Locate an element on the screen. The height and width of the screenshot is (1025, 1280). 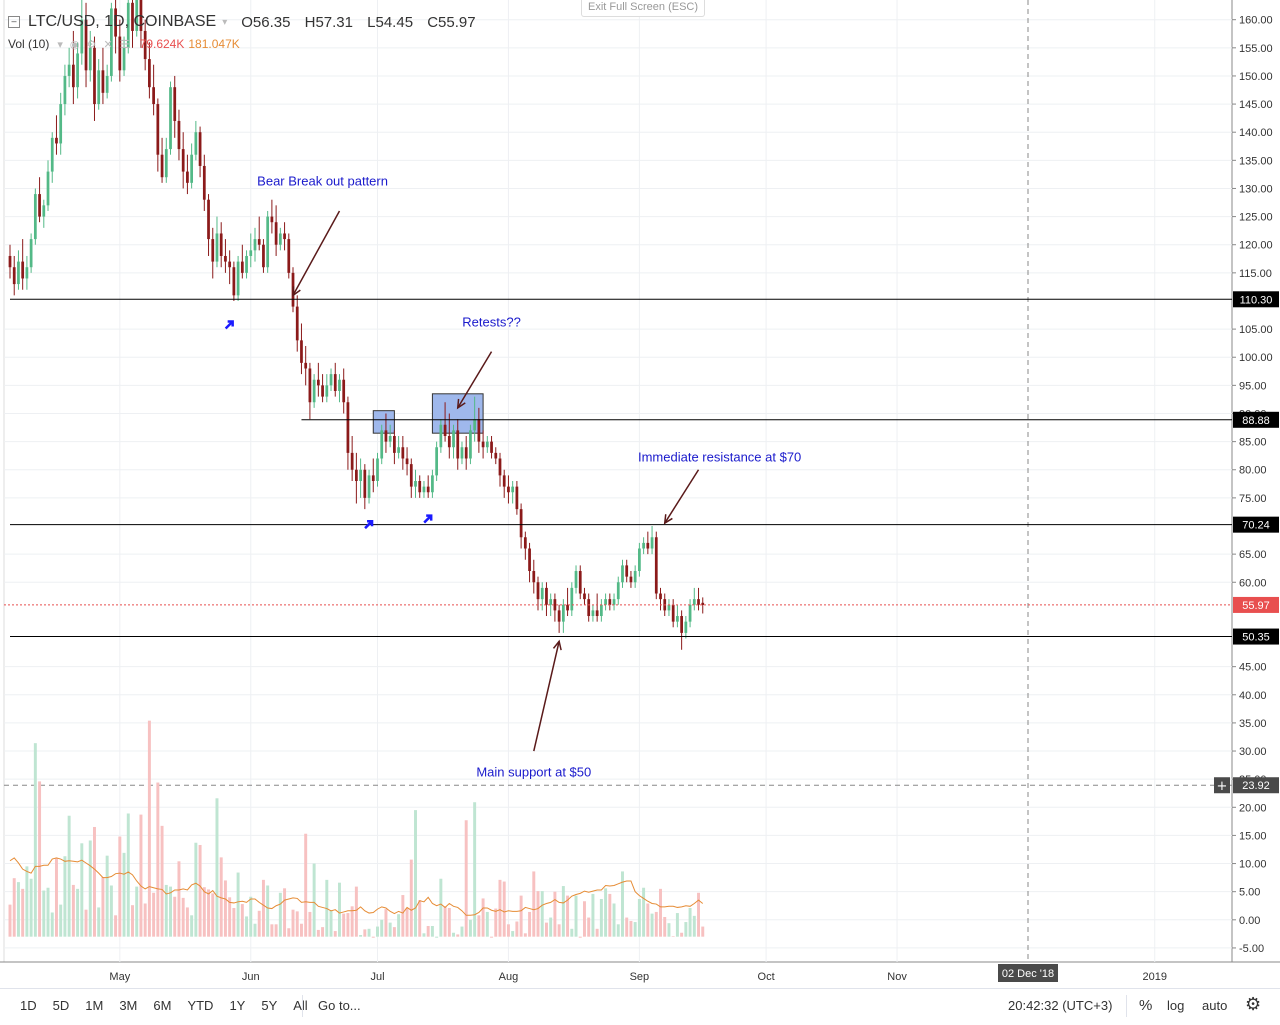
range-button-1d: 1D is located at coordinates (28, 1005).